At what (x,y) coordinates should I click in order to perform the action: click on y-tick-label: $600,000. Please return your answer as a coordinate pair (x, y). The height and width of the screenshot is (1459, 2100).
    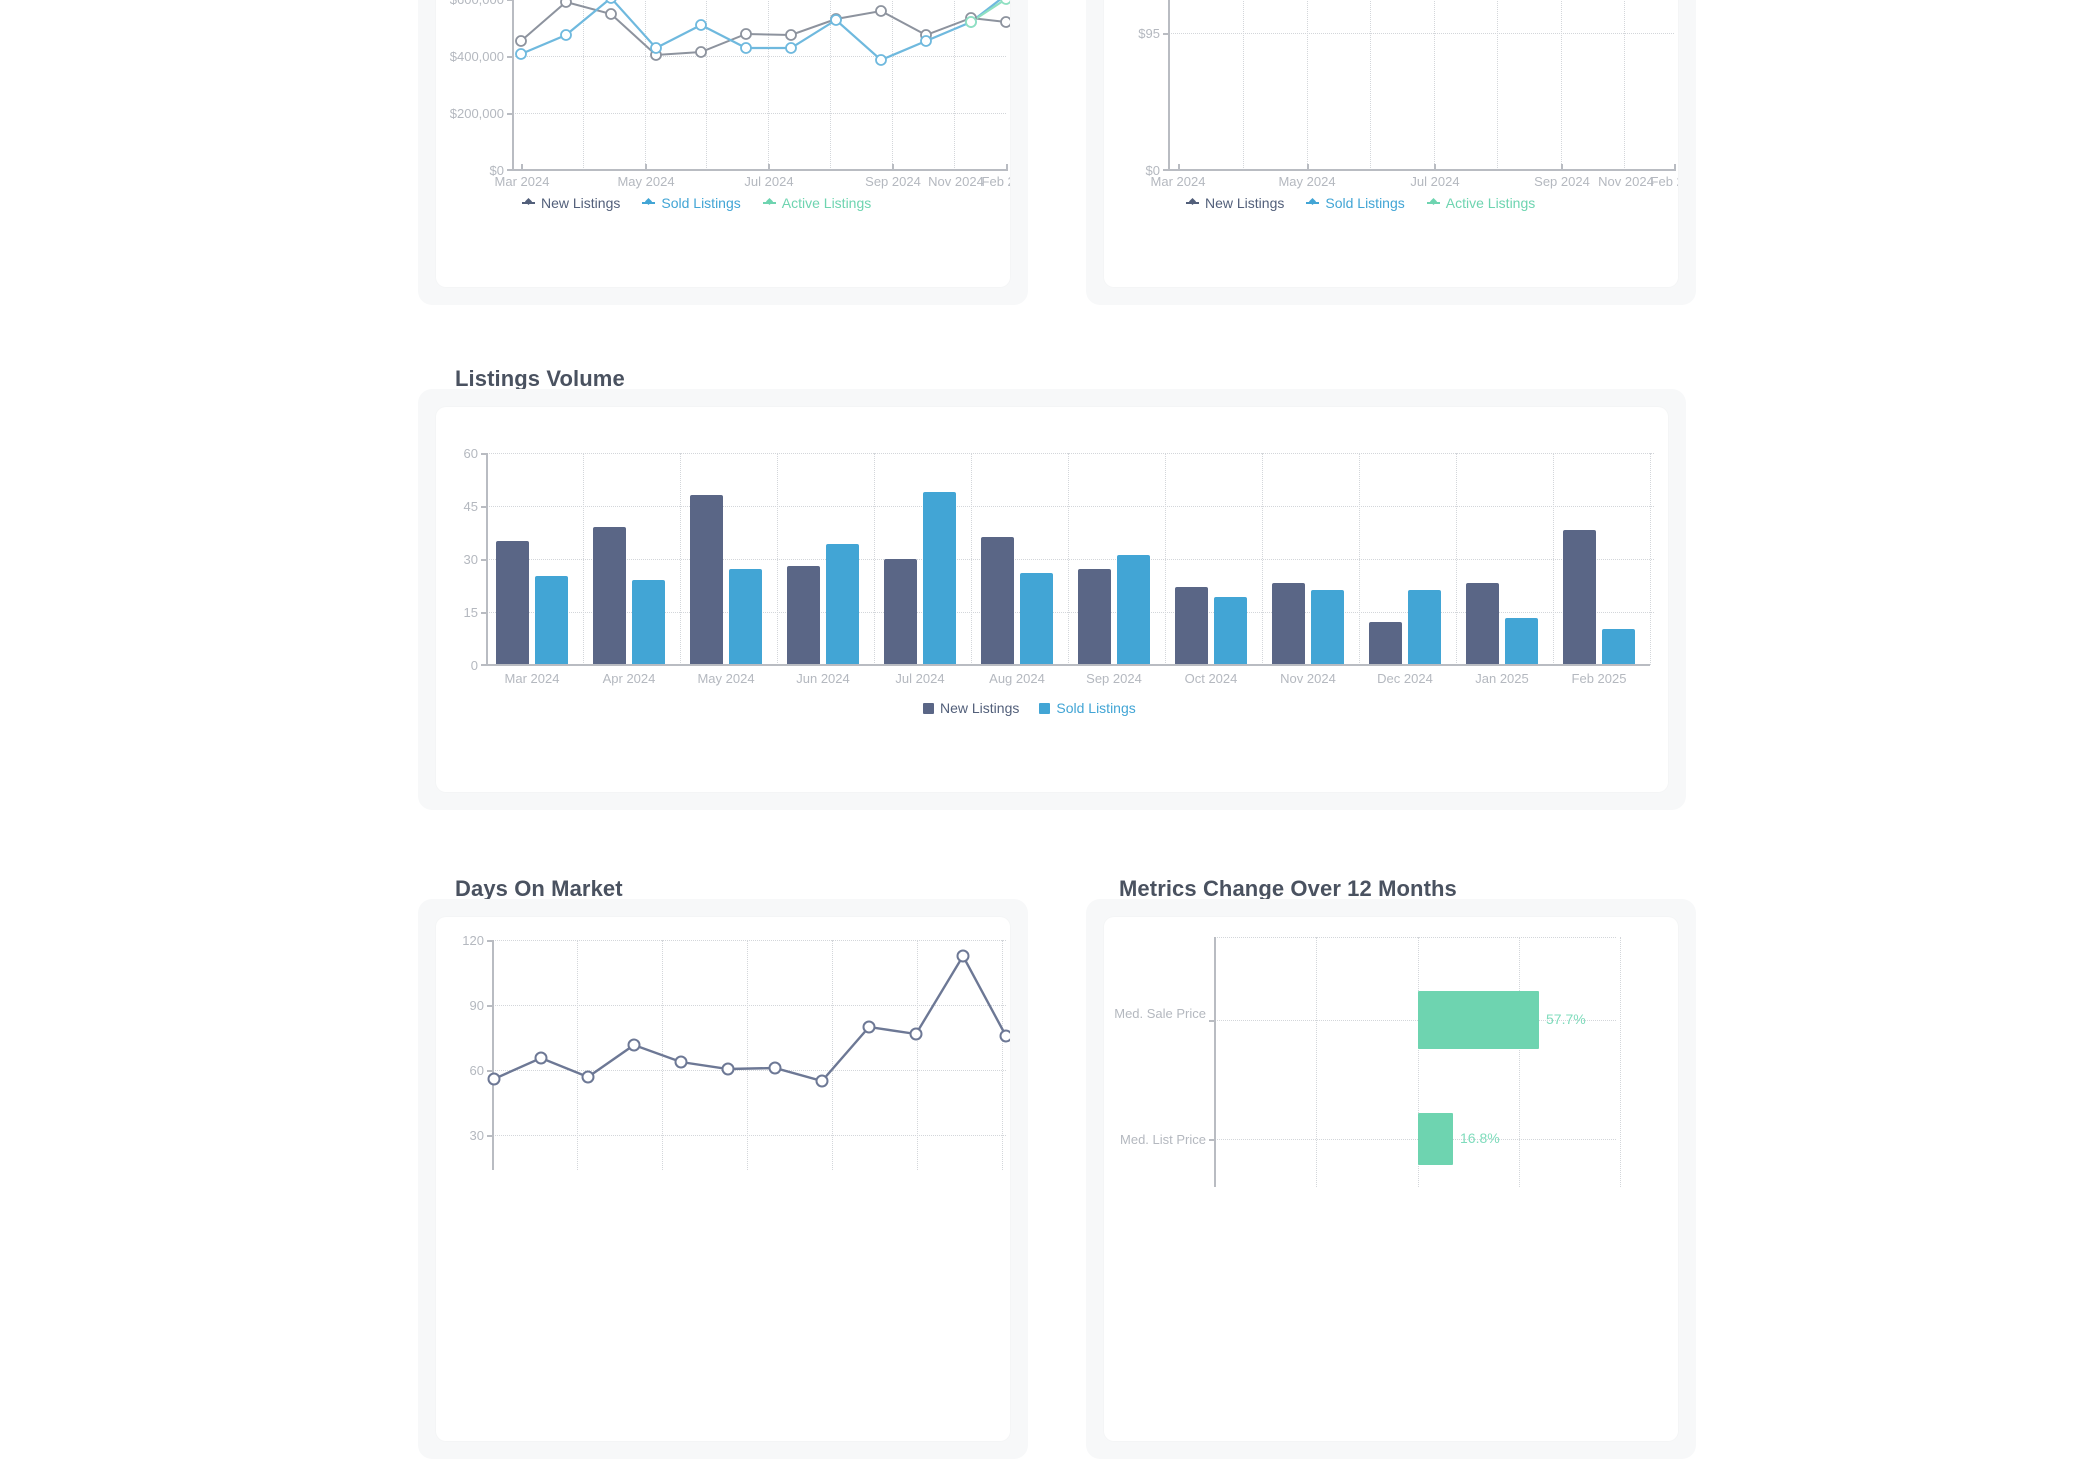
    Looking at the image, I should click on (470, 3).